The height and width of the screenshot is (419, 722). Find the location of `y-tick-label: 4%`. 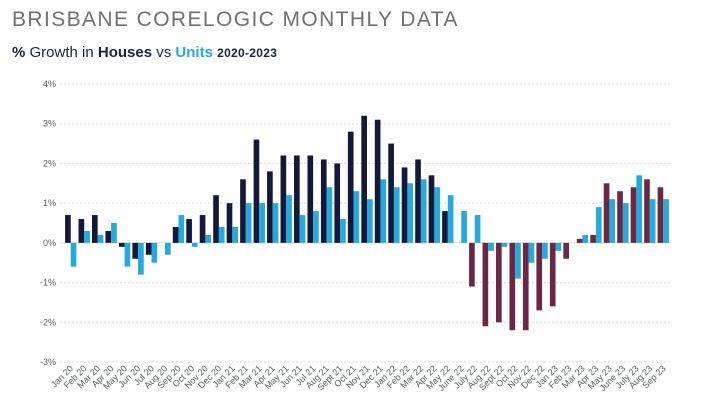

y-tick-label: 4% is located at coordinates (49, 84).